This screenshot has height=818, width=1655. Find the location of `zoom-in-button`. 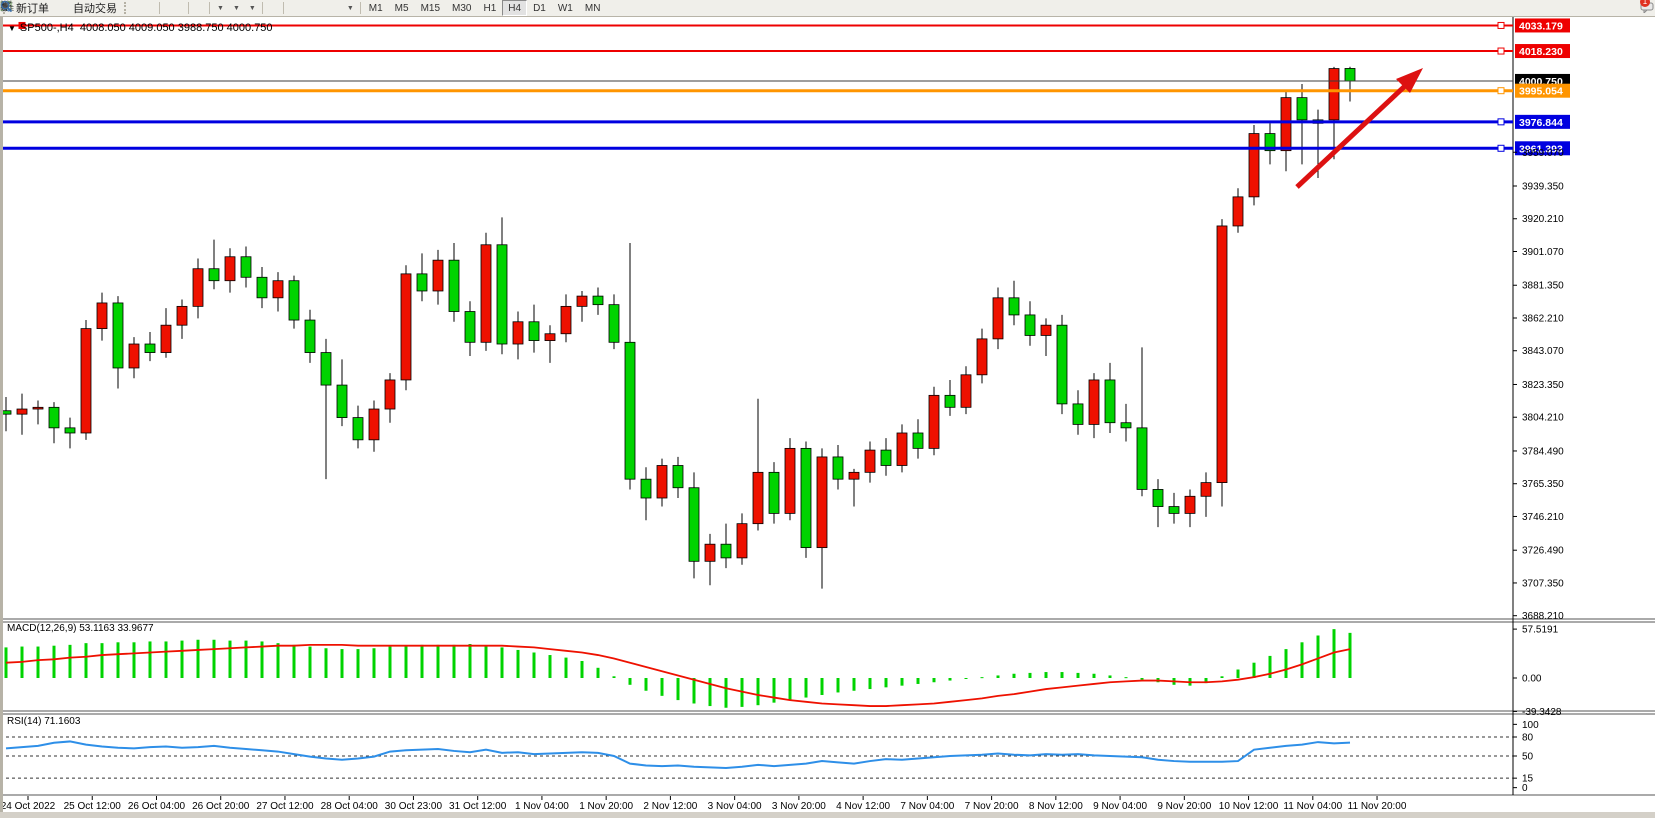

zoom-in-button is located at coordinates (85, 8).